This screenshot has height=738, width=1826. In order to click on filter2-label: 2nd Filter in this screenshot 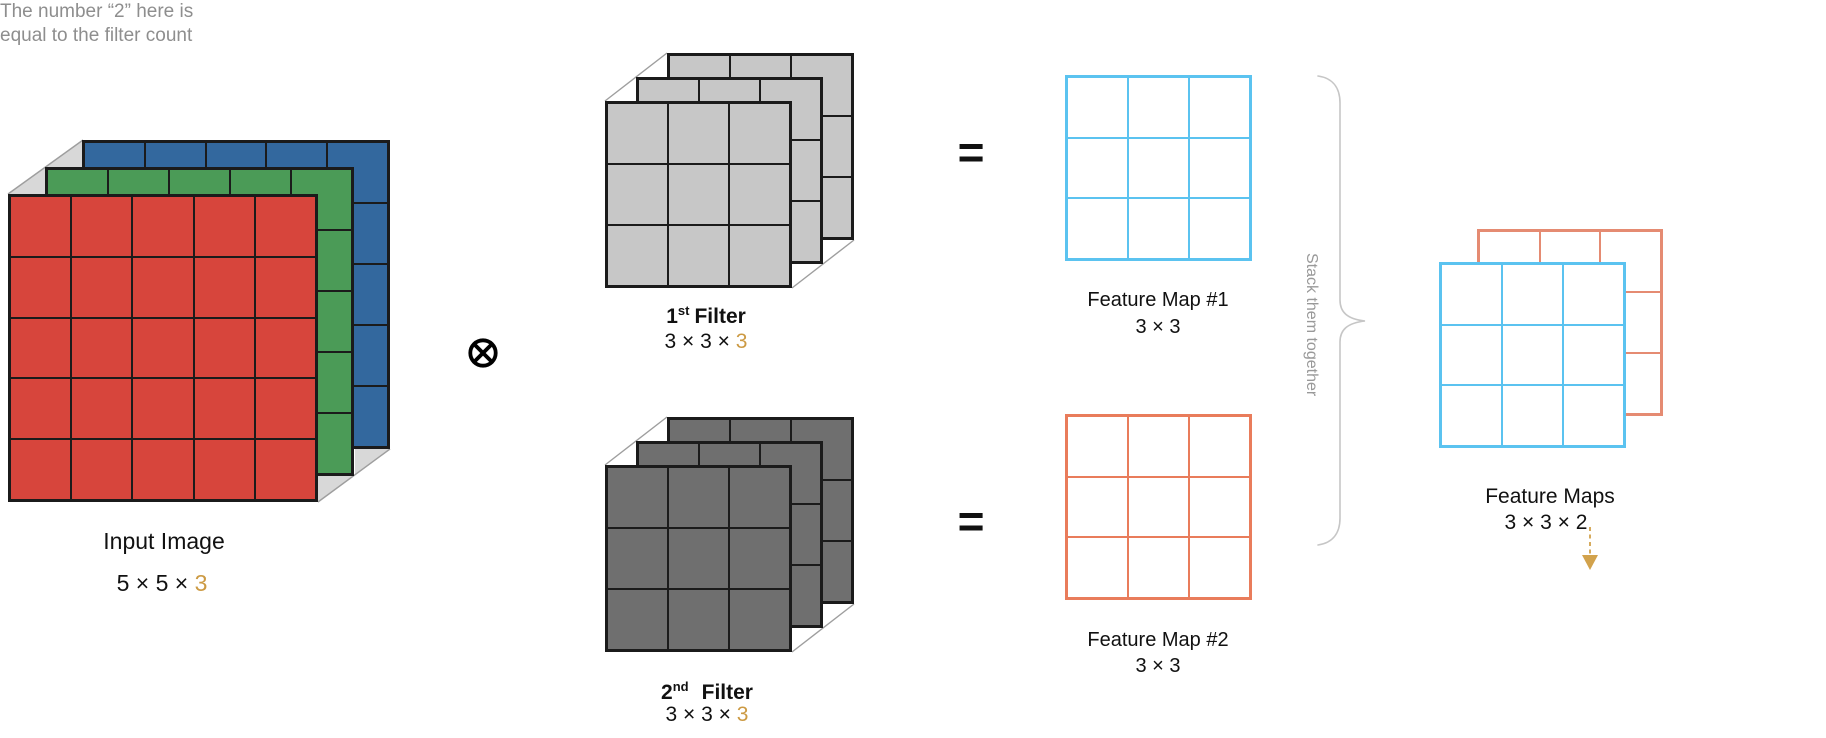, I will do `click(707, 692)`.